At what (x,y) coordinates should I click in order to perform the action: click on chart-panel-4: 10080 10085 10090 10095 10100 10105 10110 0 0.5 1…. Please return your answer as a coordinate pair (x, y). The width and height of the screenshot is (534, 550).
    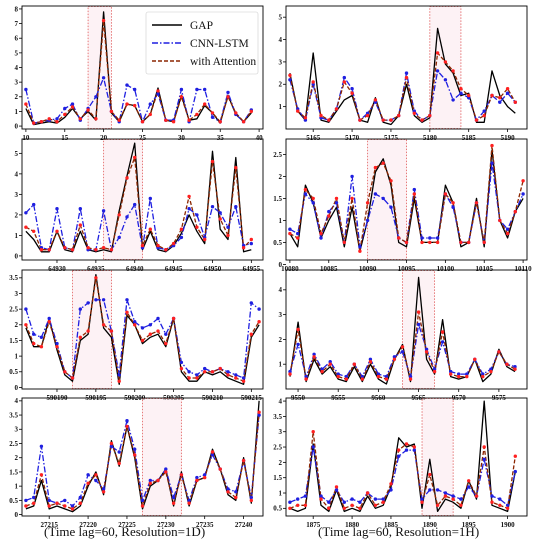
    Looking at the image, I should click on (402, 205).